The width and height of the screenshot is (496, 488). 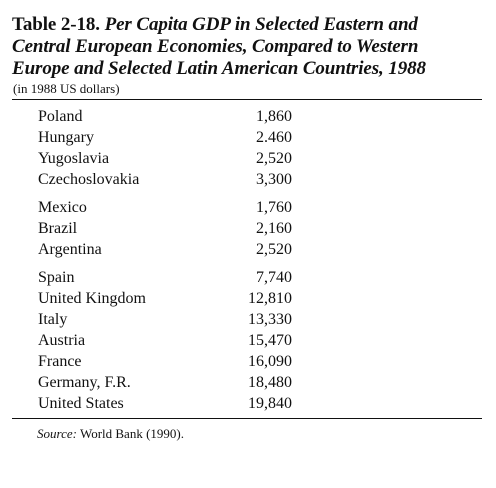 I want to click on gdp-value: 1,760, so click(x=274, y=207).